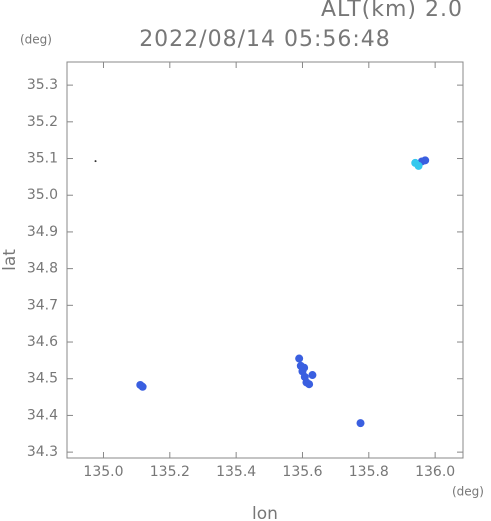 This screenshot has width=491, height=521. What do you see at coordinates (42, 415) in the screenshot?
I see `y-tick-label: 34.4` at bounding box center [42, 415].